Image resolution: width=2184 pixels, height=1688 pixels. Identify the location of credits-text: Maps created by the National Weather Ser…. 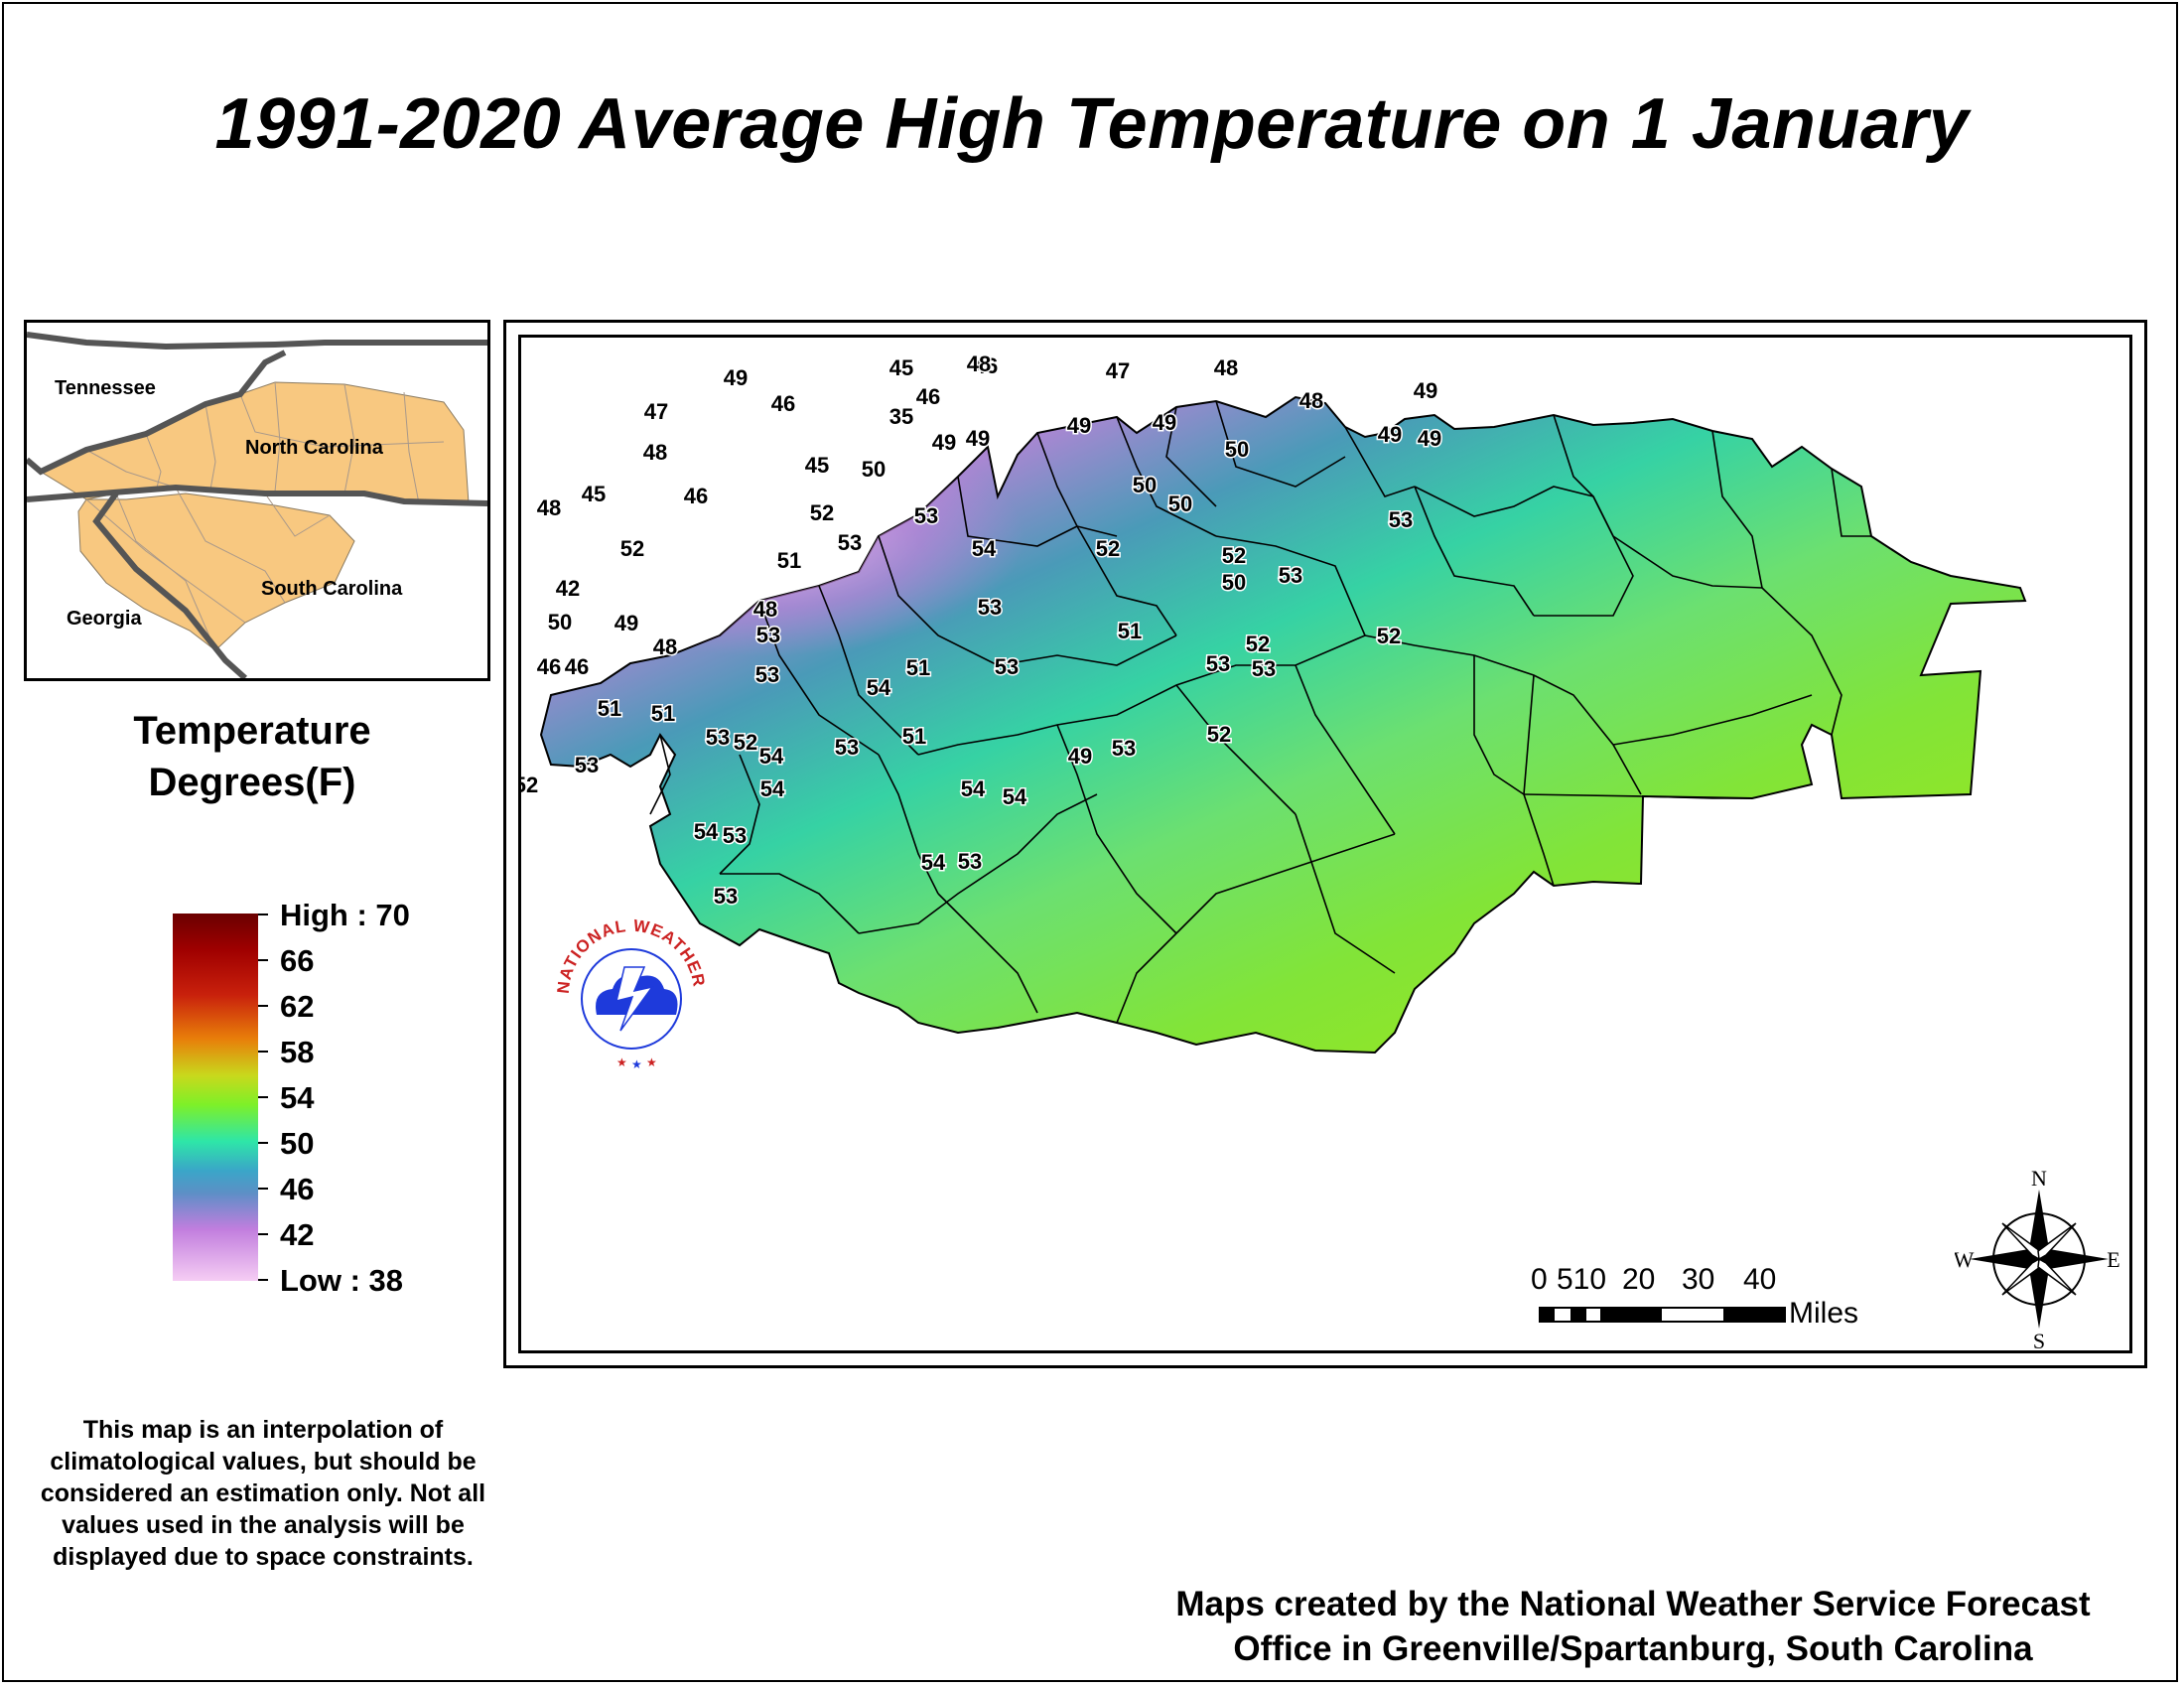
(1633, 1626).